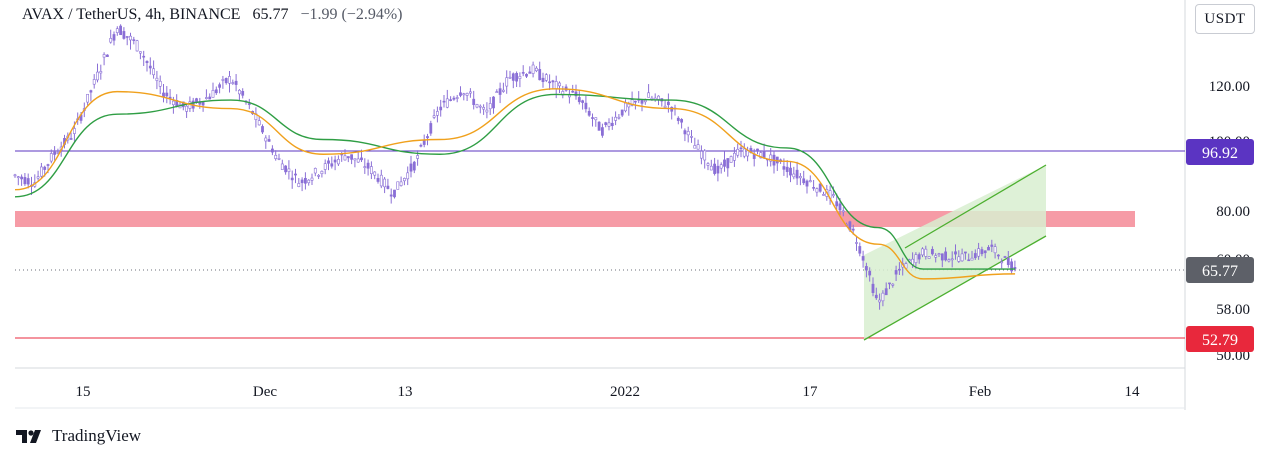 This screenshot has height=462, width=1280. I want to click on price-tag-label: 52.79, so click(1220, 340).